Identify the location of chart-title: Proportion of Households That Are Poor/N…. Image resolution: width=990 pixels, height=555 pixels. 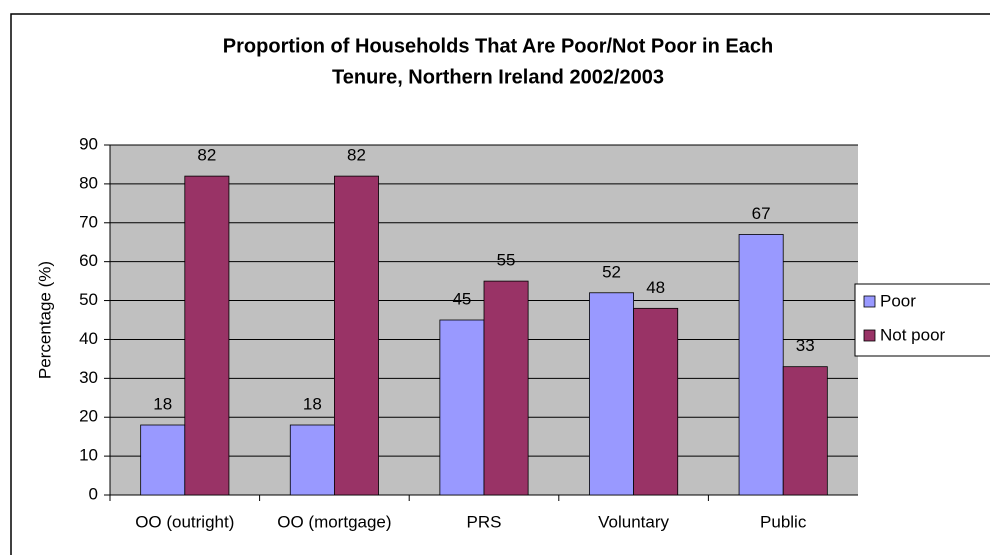
(498, 46).